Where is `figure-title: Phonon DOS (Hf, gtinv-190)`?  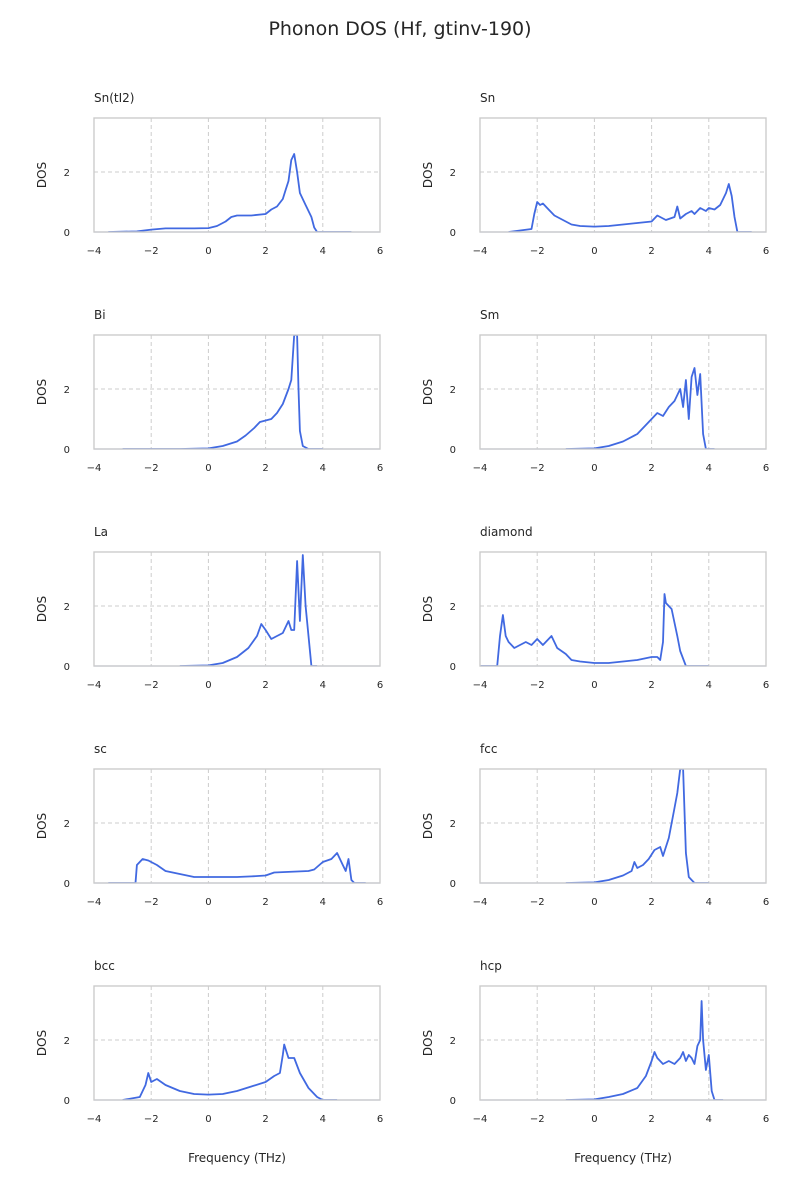 figure-title: Phonon DOS (Hf, gtinv-190) is located at coordinates (400, 29).